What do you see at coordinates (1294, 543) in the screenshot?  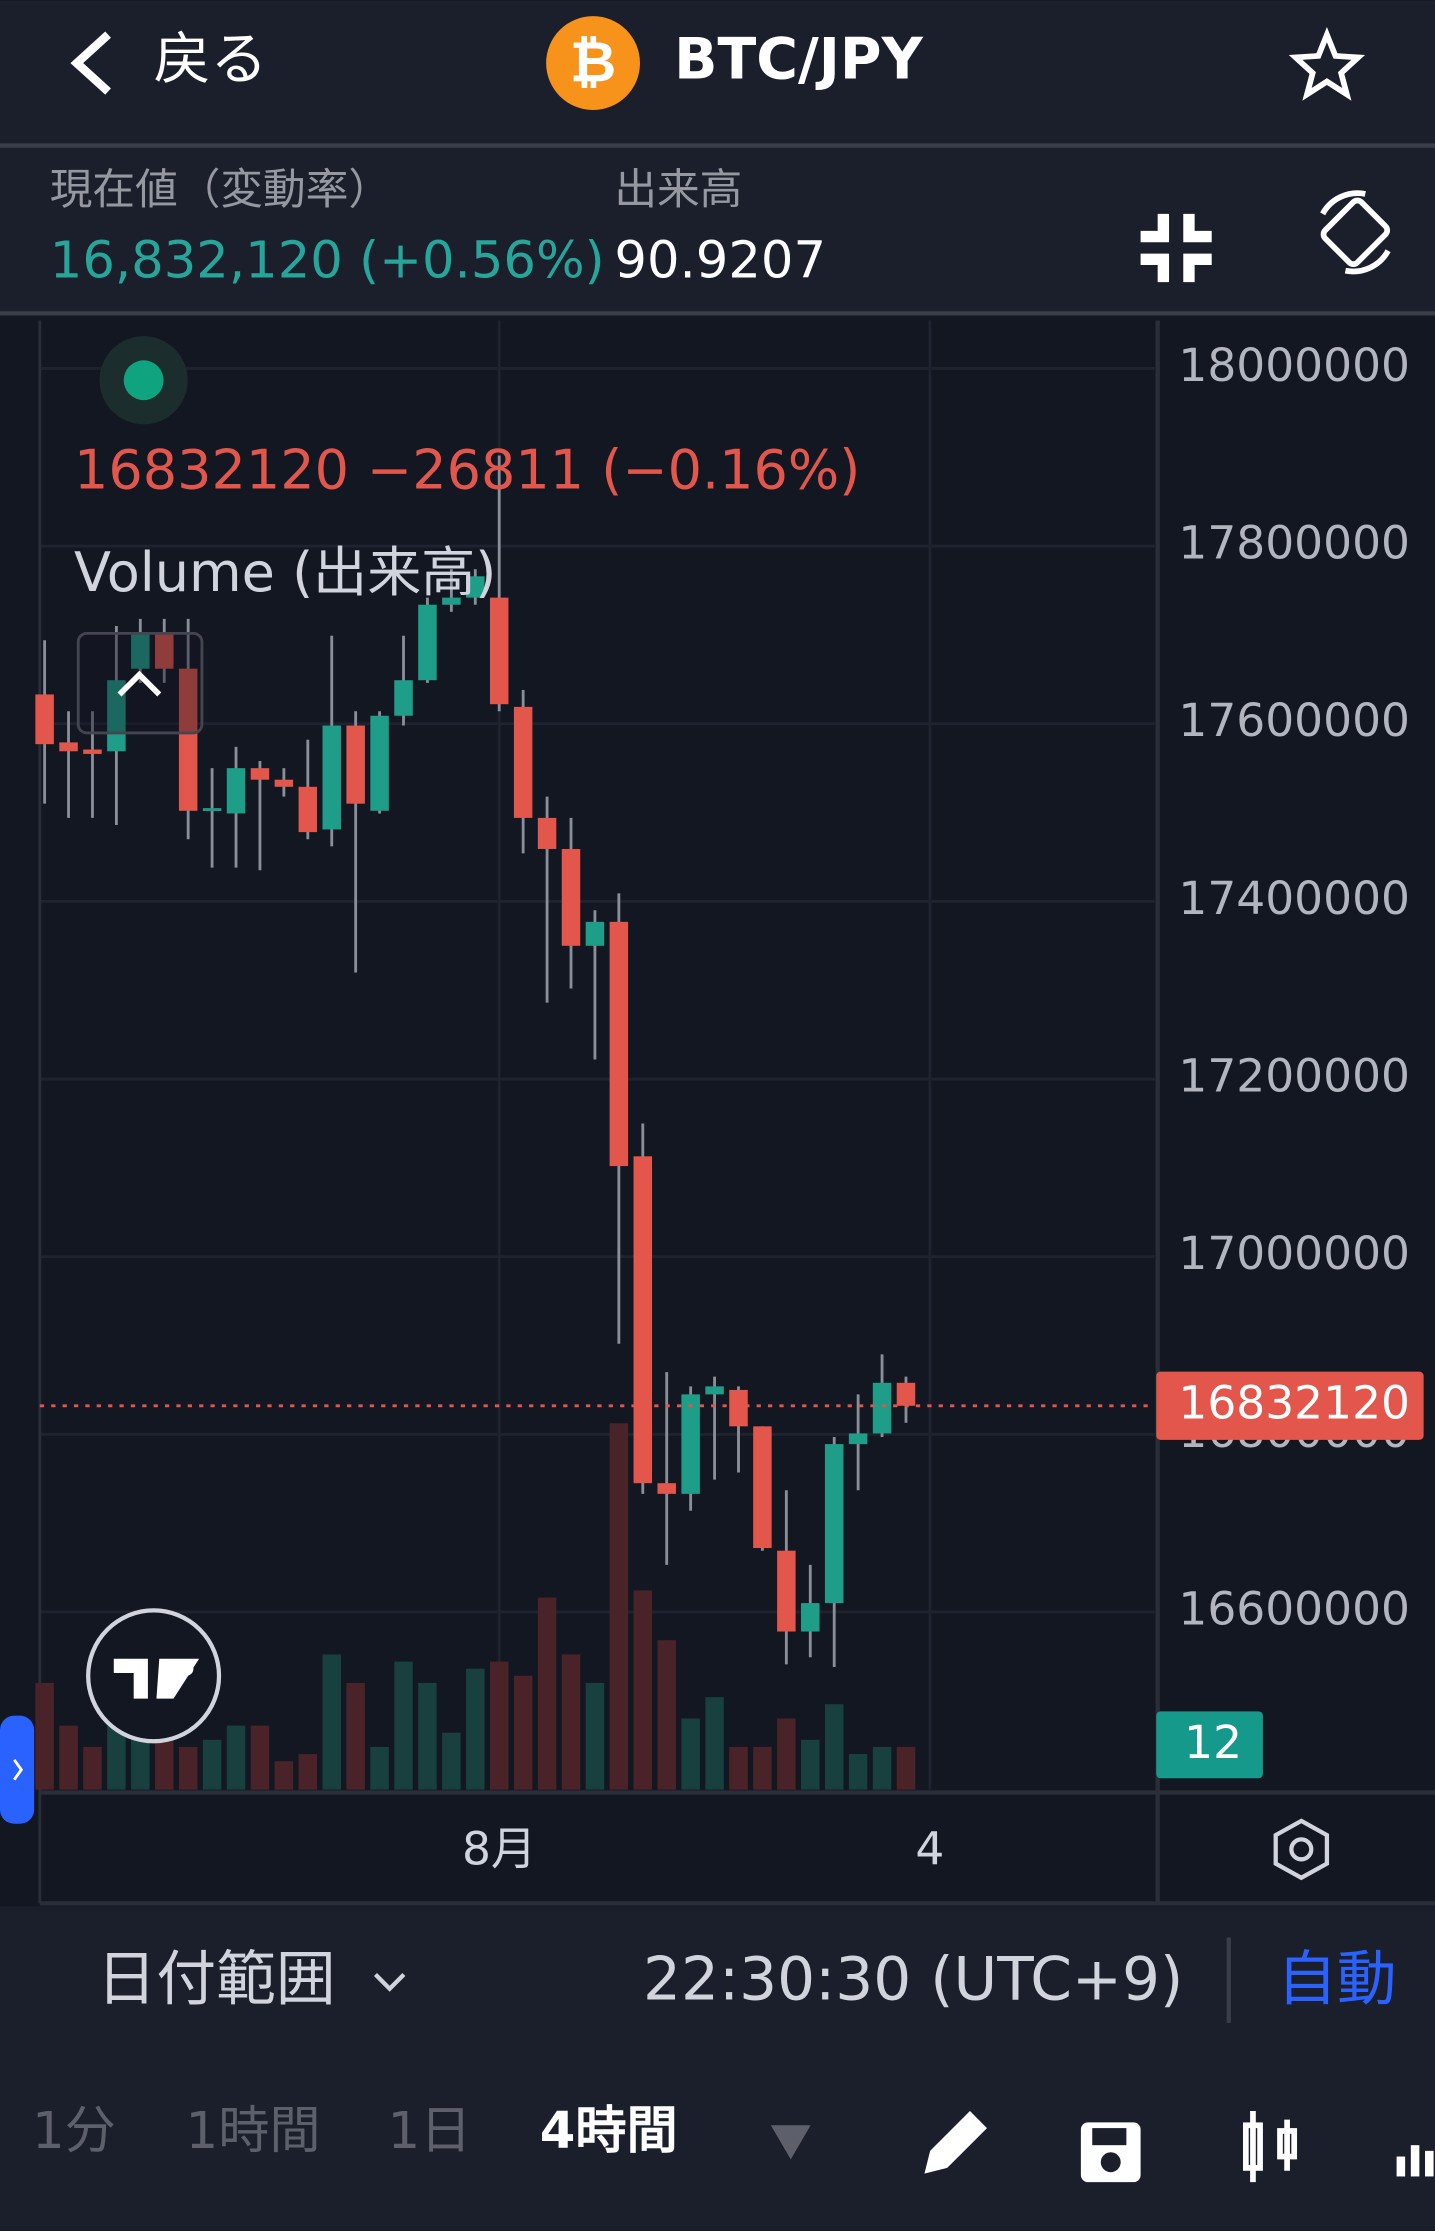 I see `y-tick-label: 17800000` at bounding box center [1294, 543].